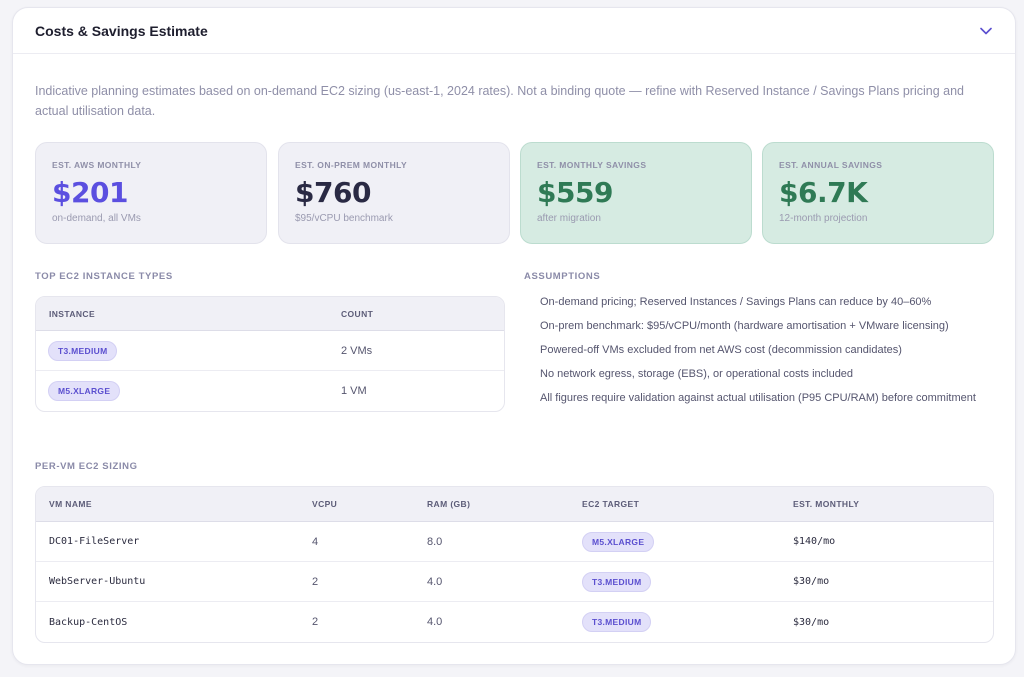 This screenshot has width=1024, height=677. What do you see at coordinates (70, 504) in the screenshot?
I see `column-header: VM NAME` at bounding box center [70, 504].